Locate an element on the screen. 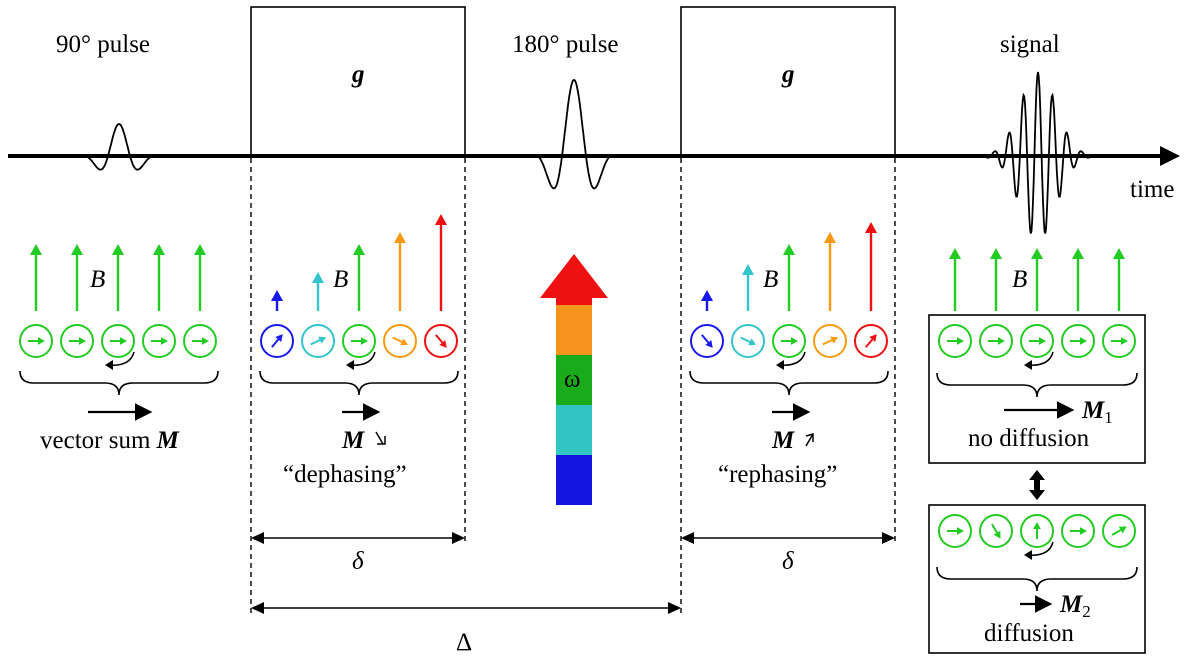 The width and height of the screenshot is (1187, 659). vector-sum-label: vector sum M is located at coordinates (110, 440).